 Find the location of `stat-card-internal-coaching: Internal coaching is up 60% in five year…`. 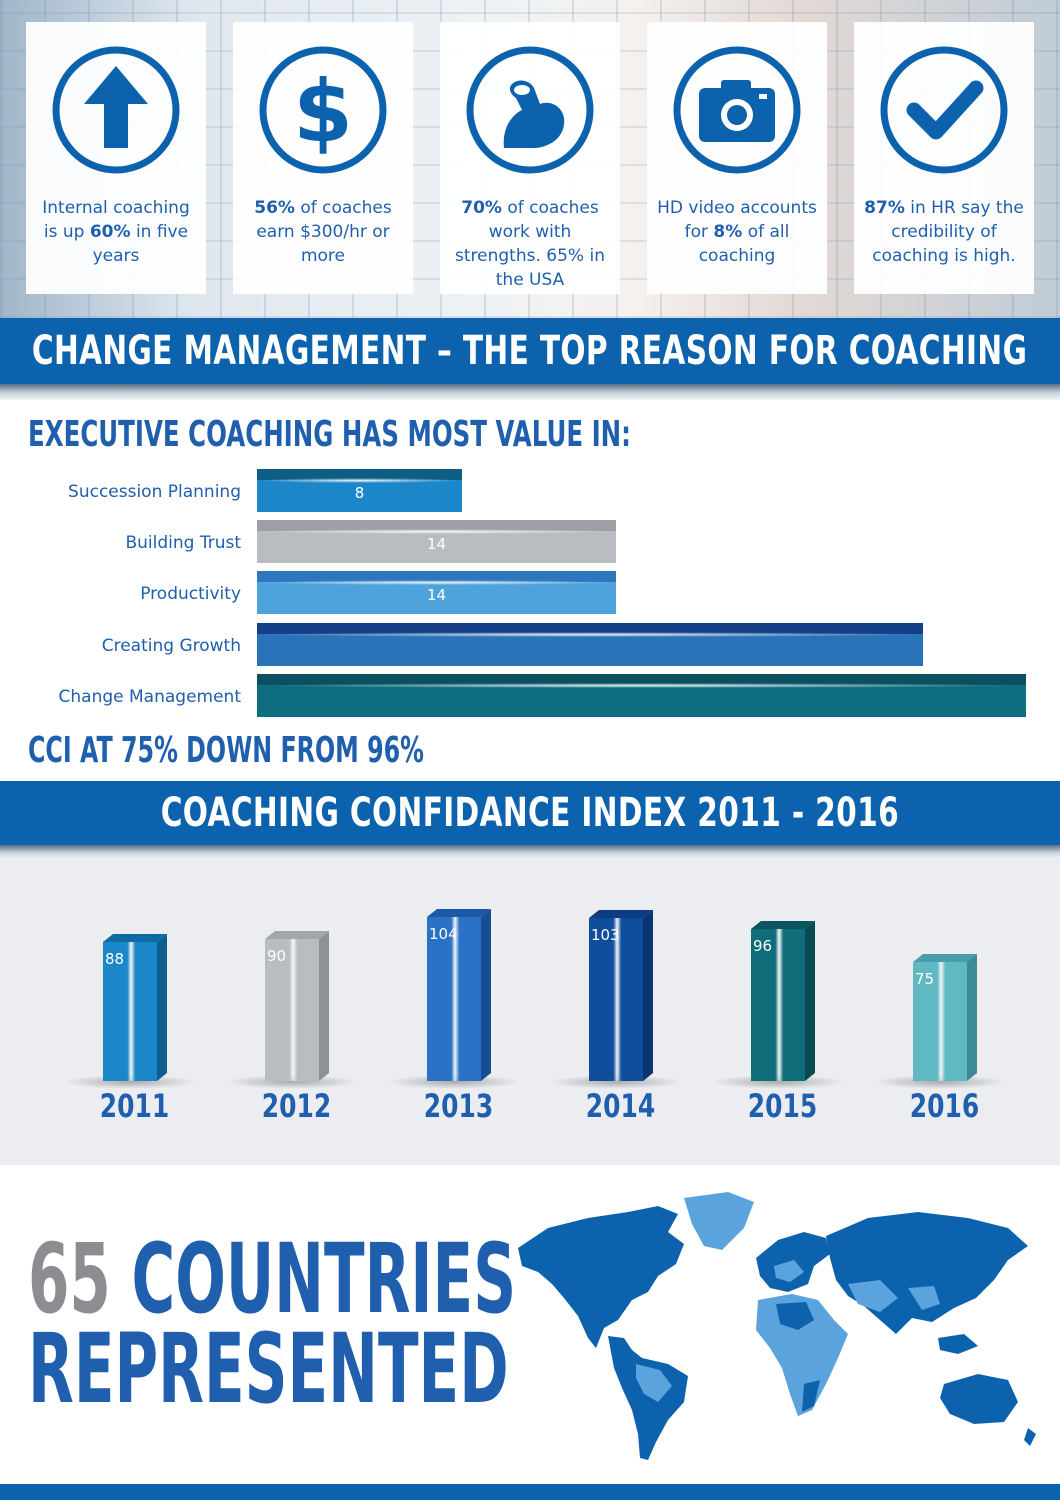

stat-card-internal-coaching: Internal coaching is up 60% in five year… is located at coordinates (116, 158).